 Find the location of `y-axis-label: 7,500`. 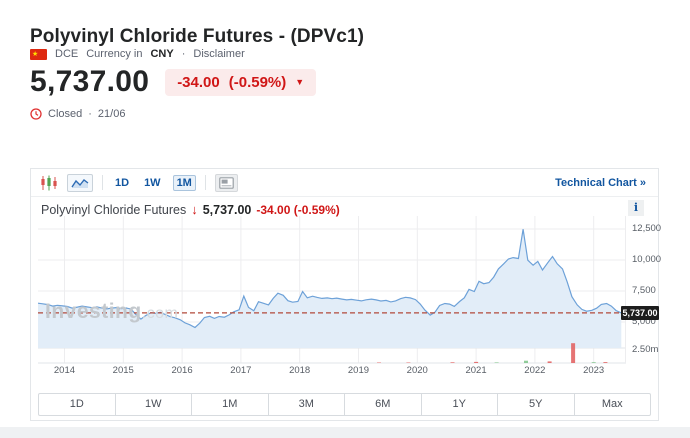

y-axis-label: 7,500 is located at coordinates (644, 290).